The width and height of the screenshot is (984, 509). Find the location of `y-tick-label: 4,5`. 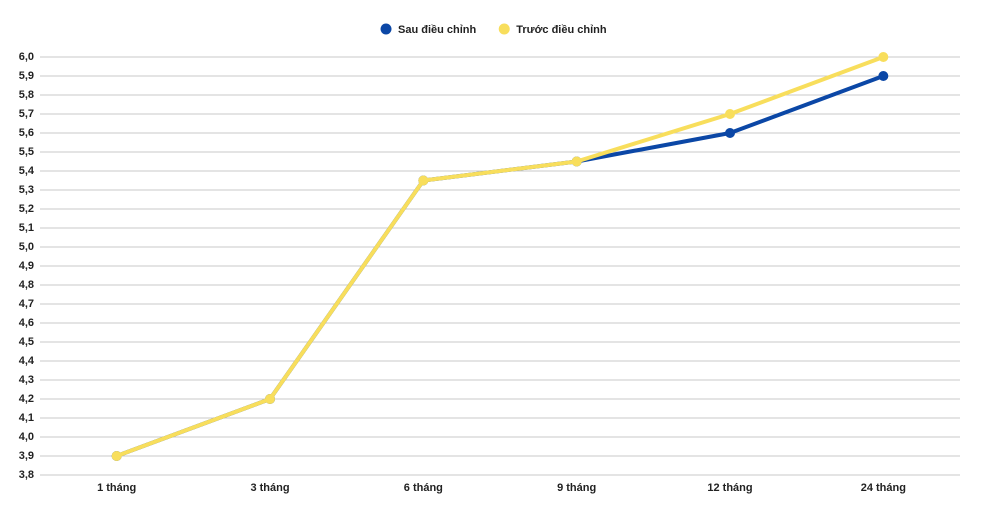

y-tick-label: 4,5 is located at coordinates (26, 342).